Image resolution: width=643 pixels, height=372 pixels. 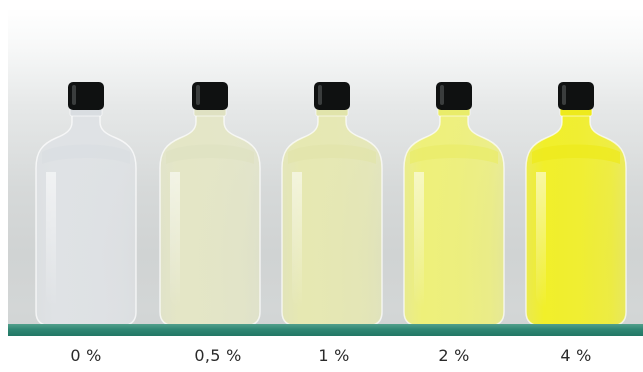 I want to click on concentration-labels: 0 % 0,5 % 1 % 2 % 4 %, so click(x=321, y=358).